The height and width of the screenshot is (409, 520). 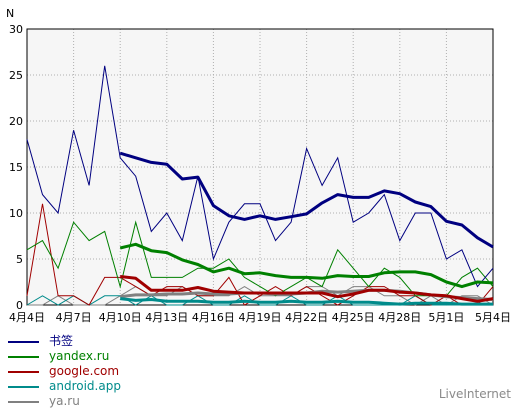 I want to click on y-axis-label: N, so click(x=10, y=13).